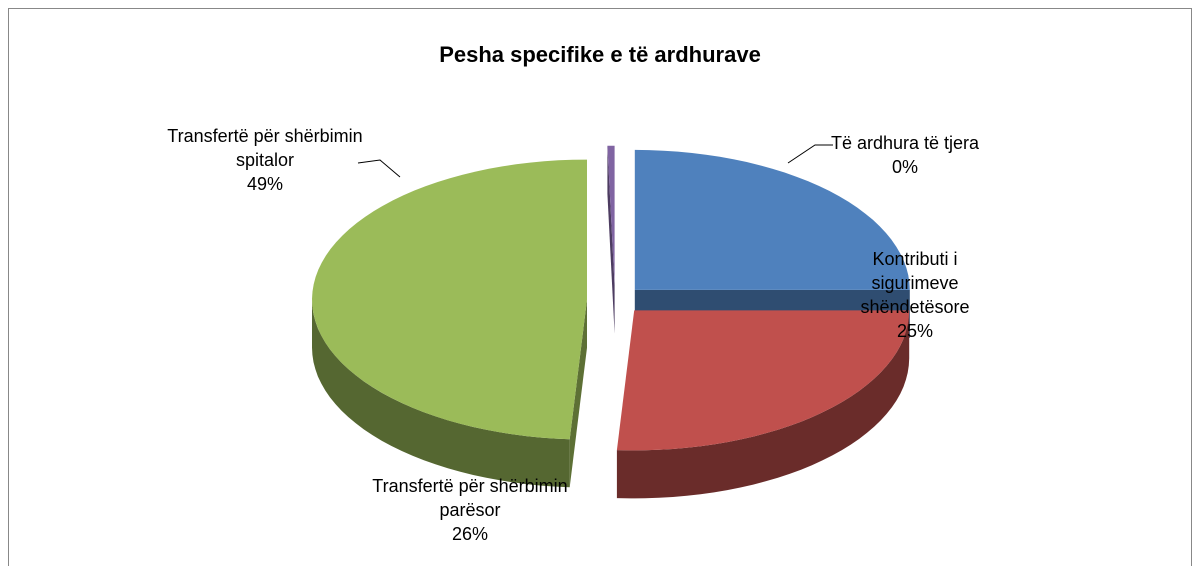 This screenshot has height=566, width=1200. What do you see at coordinates (904, 167) in the screenshot?
I see `value-label: 0%` at bounding box center [904, 167].